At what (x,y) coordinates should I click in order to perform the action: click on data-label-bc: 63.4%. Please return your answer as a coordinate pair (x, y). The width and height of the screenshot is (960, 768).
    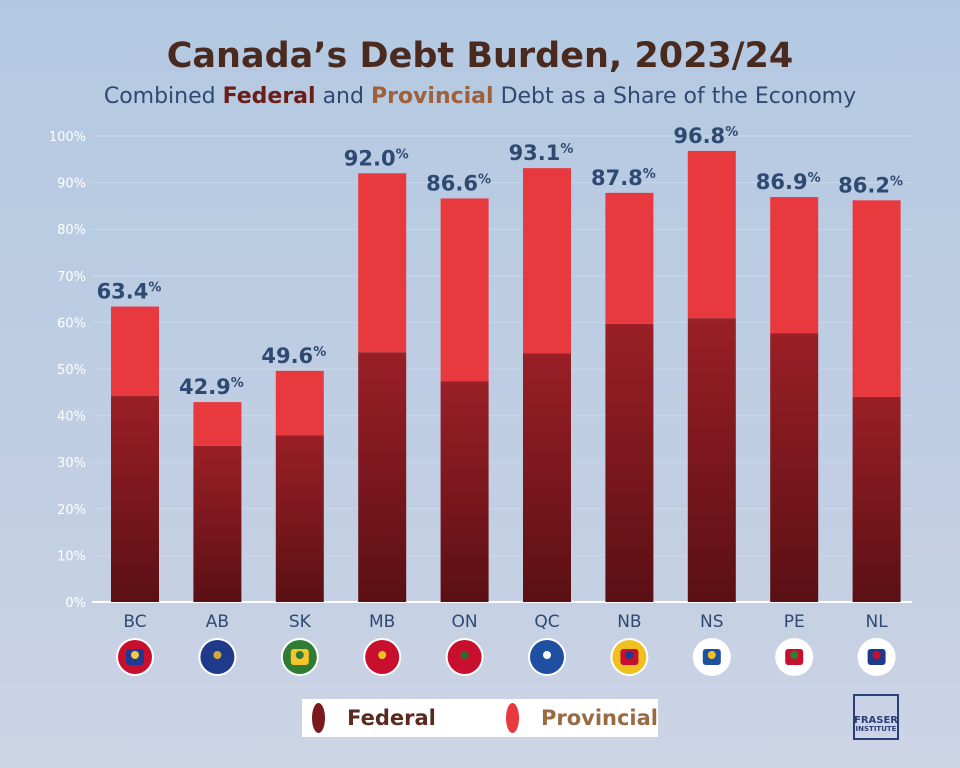
    Looking at the image, I should click on (129, 292).